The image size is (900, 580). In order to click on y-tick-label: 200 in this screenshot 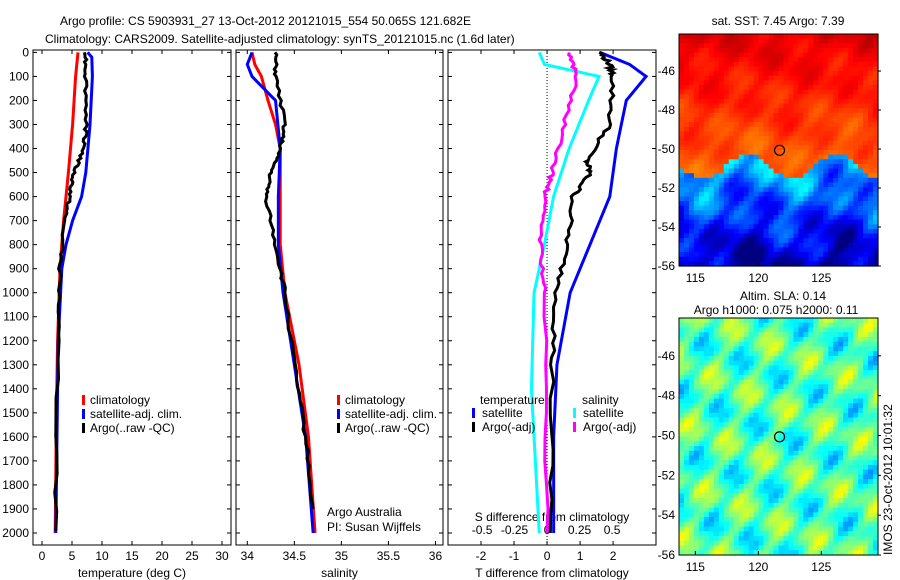, I will do `click(19, 100)`.